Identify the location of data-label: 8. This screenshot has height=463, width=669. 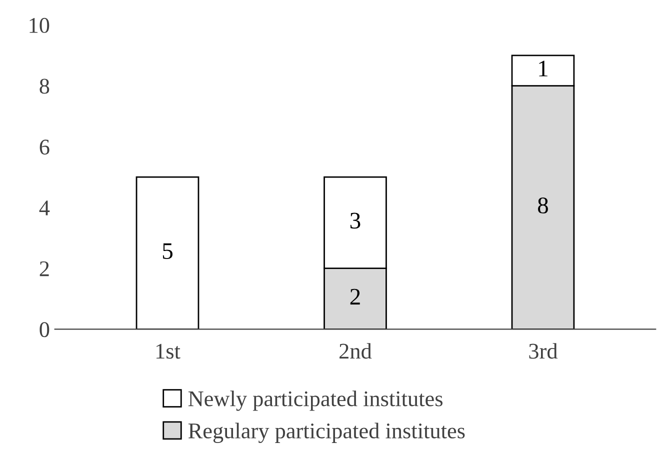
(543, 205).